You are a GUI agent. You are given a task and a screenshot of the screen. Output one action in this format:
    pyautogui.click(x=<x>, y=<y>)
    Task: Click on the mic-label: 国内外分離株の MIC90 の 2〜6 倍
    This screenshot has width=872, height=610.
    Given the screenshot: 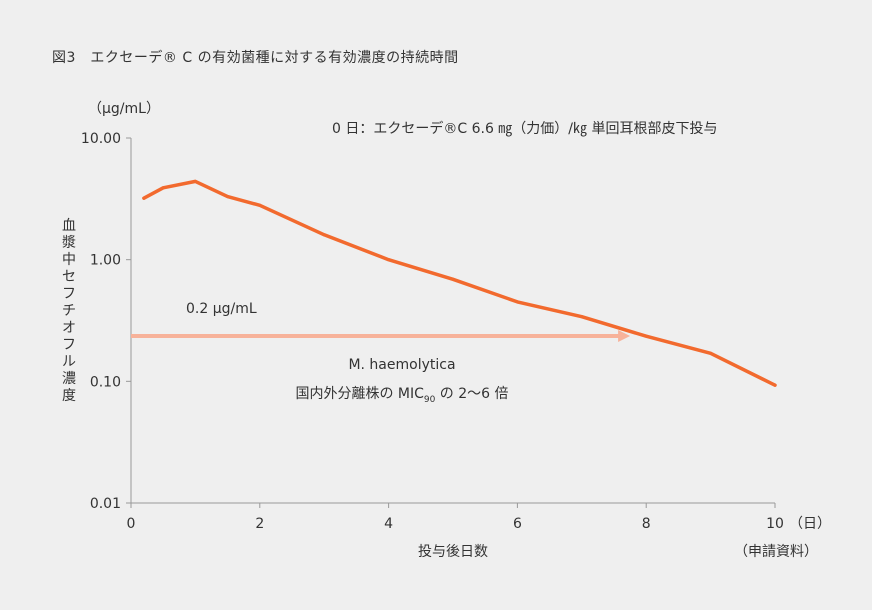 What is the action you would take?
    pyautogui.click(x=401, y=395)
    